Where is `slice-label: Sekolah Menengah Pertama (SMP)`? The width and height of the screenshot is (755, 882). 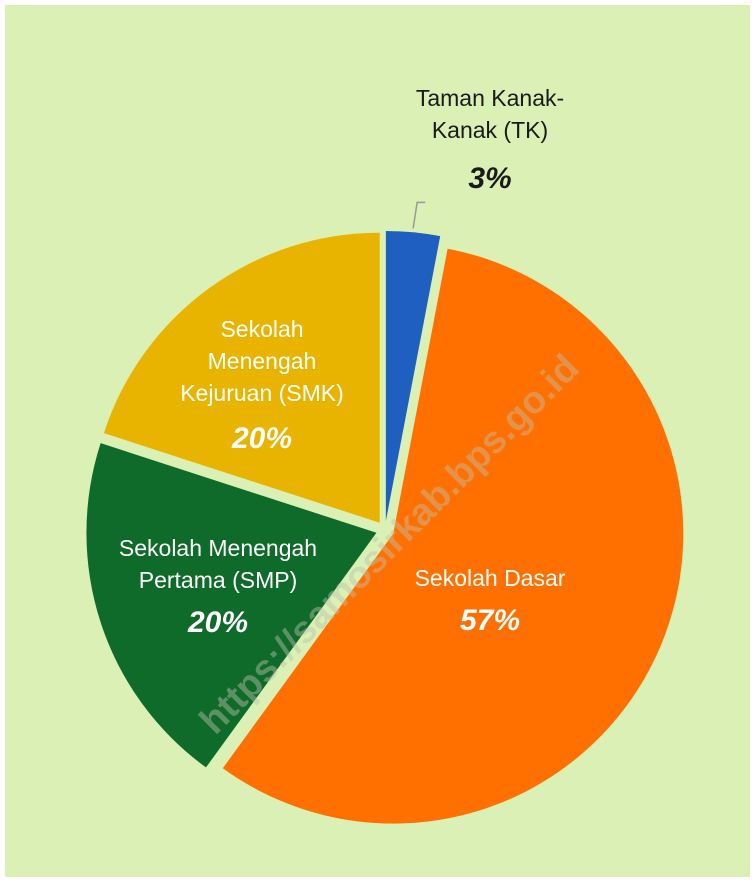
slice-label: Sekolah Menengah Pertama (SMP) is located at coordinates (218, 564).